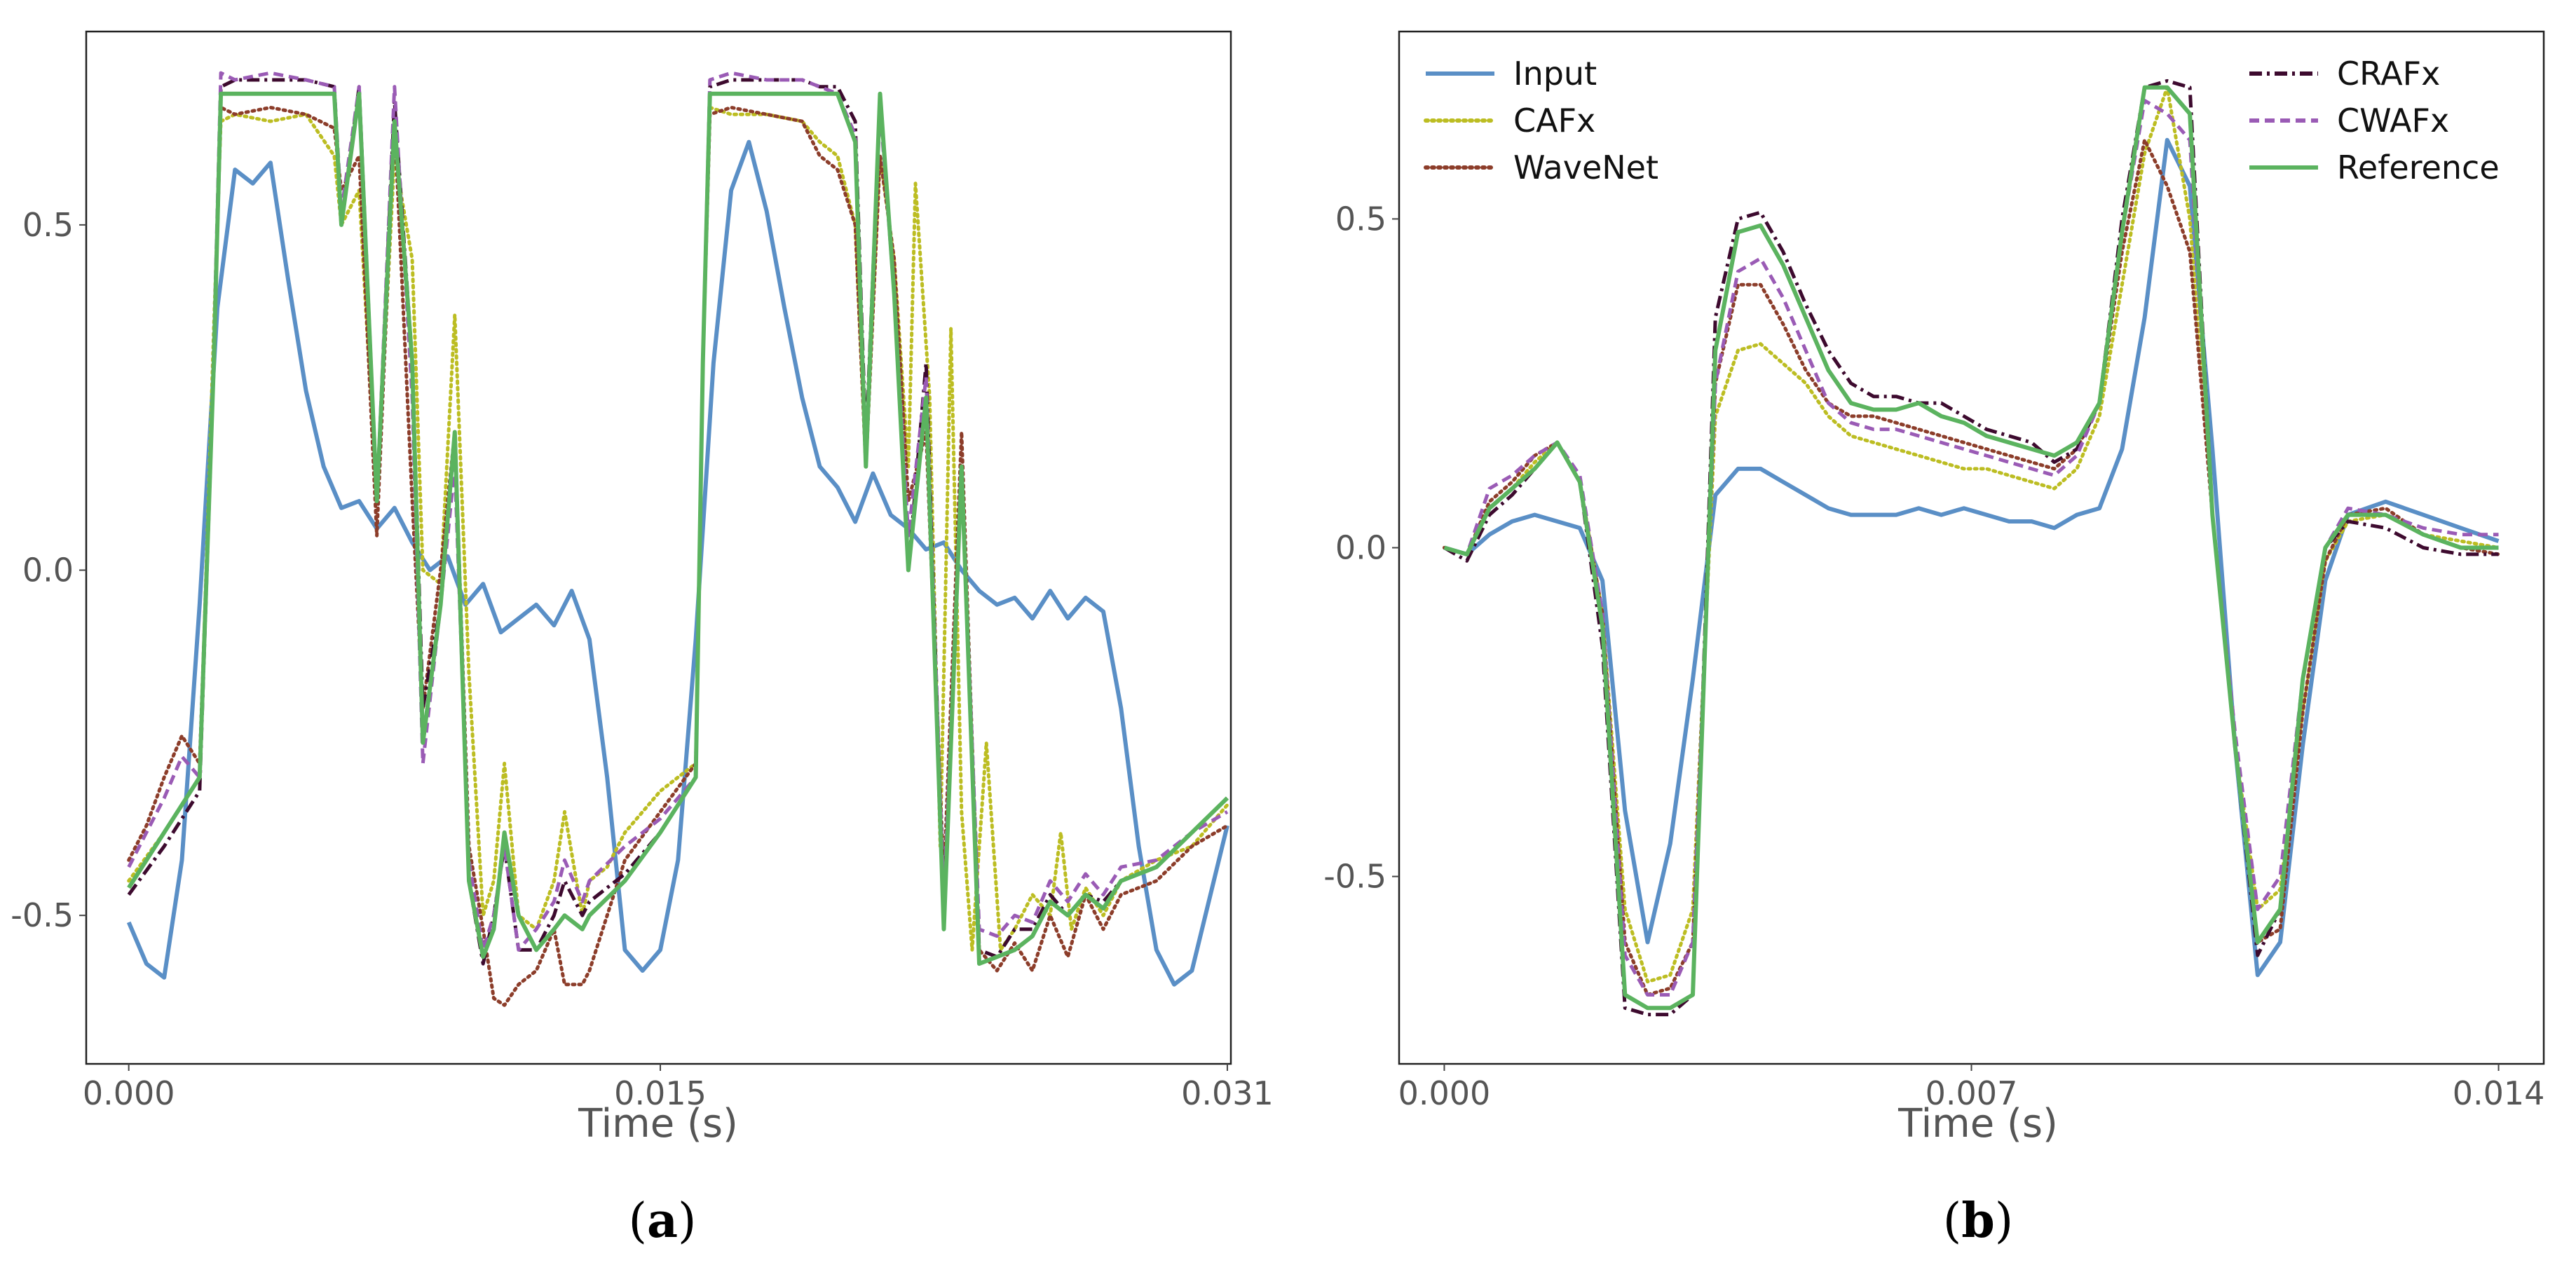 This screenshot has width=2576, height=1265. What do you see at coordinates (1360, 548) in the screenshot?
I see `y-tick-label-b-1: 0.0` at bounding box center [1360, 548].